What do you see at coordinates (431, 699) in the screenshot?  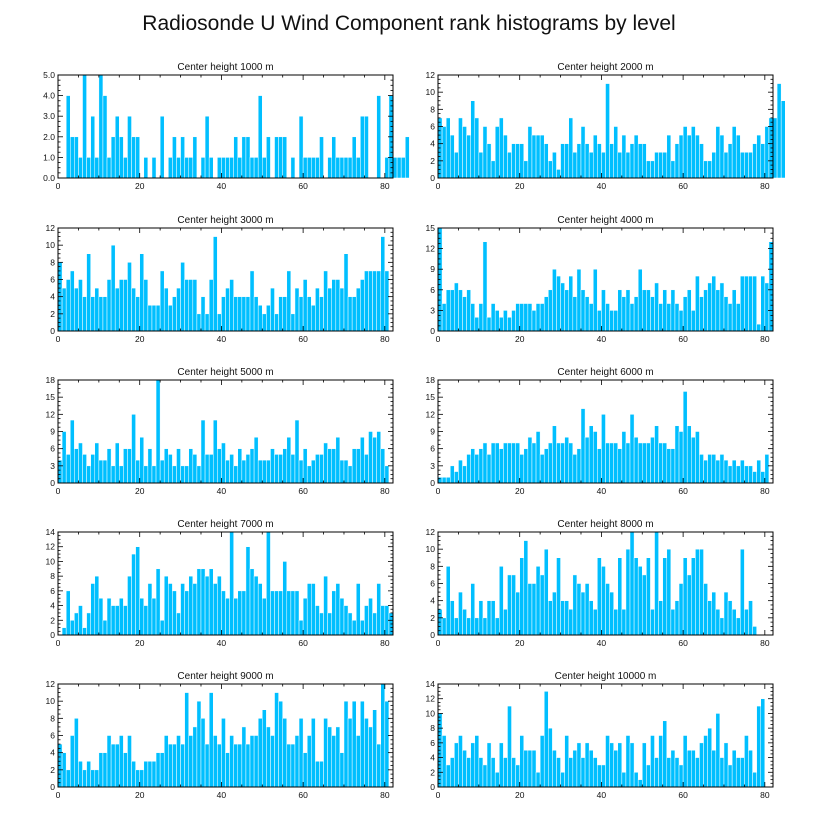 I see `y-tick-label: 12` at bounding box center [431, 699].